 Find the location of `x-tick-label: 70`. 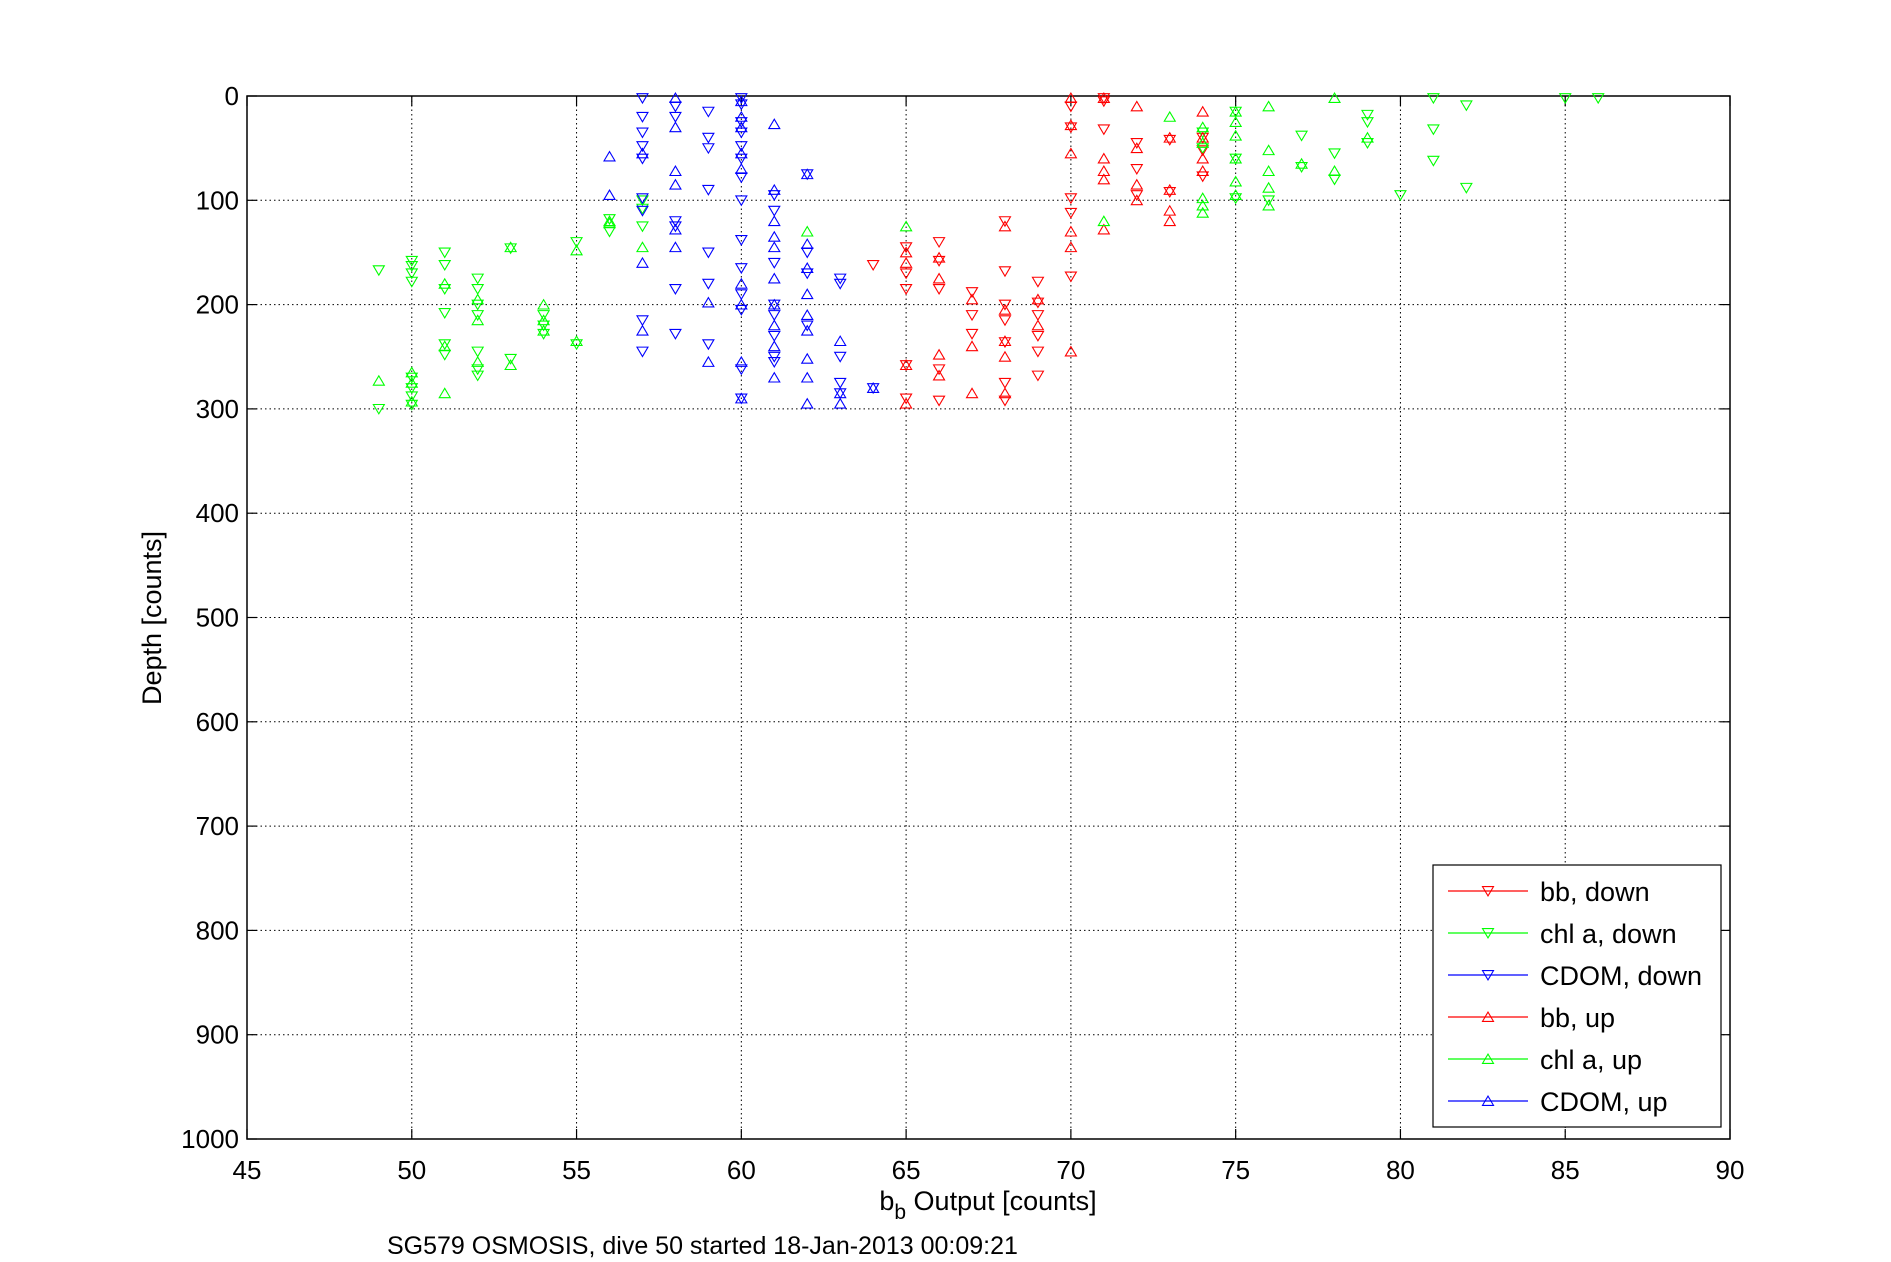

x-tick-label: 70 is located at coordinates (1070, 1170).